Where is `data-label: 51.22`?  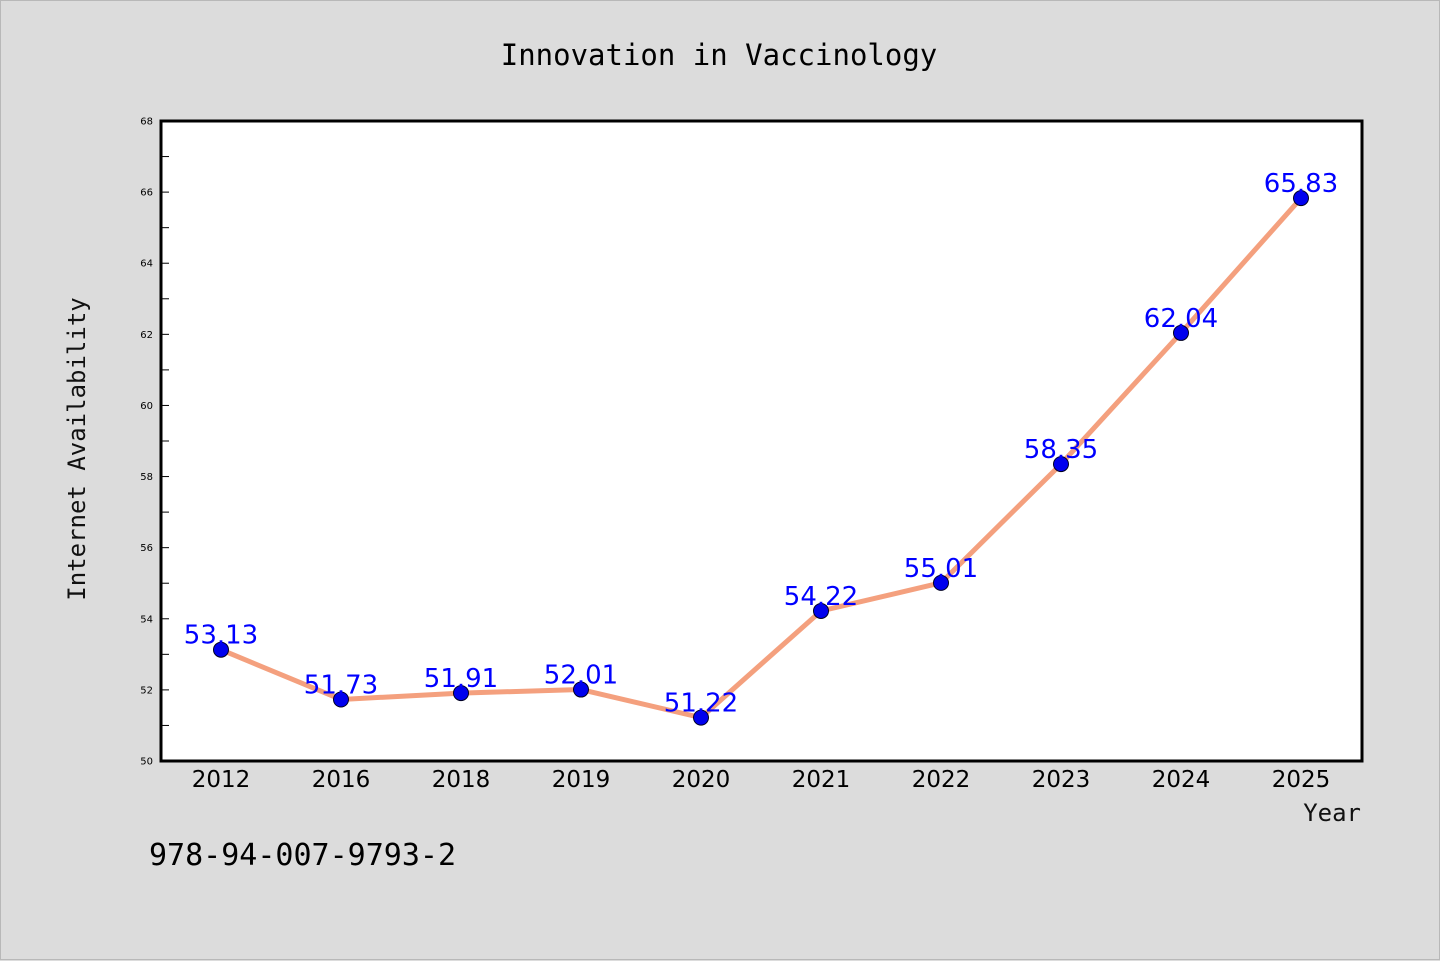
data-label: 51.22 is located at coordinates (701, 704).